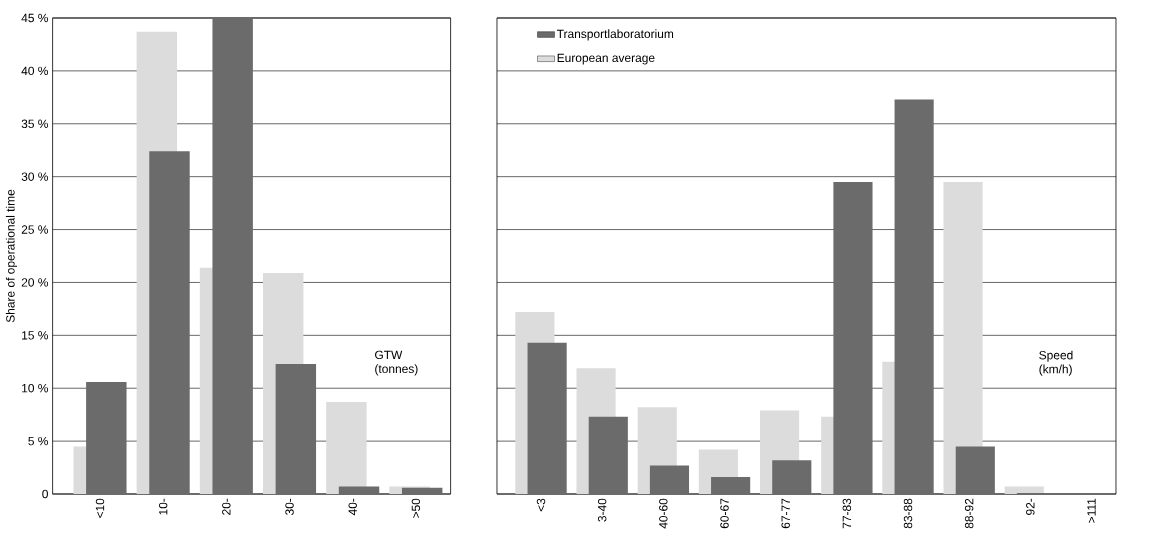 Image resolution: width=1168 pixels, height=558 pixels. What do you see at coordinates (606, 59) in the screenshot?
I see `legend-label: European average` at bounding box center [606, 59].